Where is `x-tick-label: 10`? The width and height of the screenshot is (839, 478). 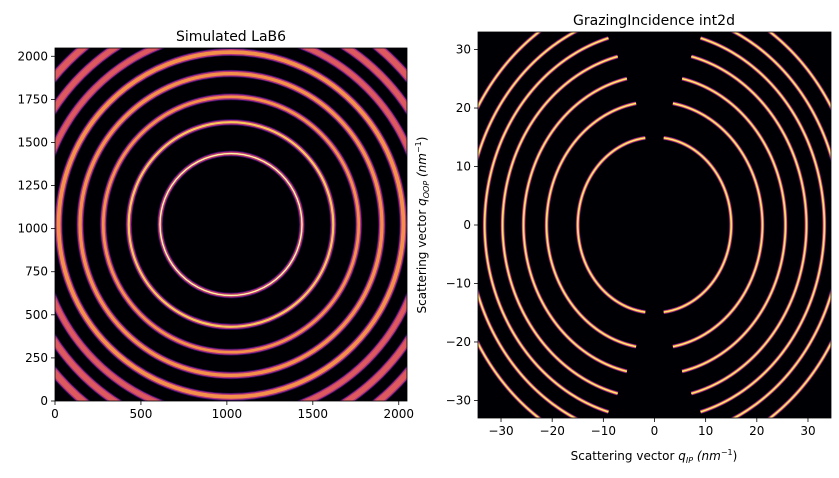
x-tick-label: 10 is located at coordinates (705, 431).